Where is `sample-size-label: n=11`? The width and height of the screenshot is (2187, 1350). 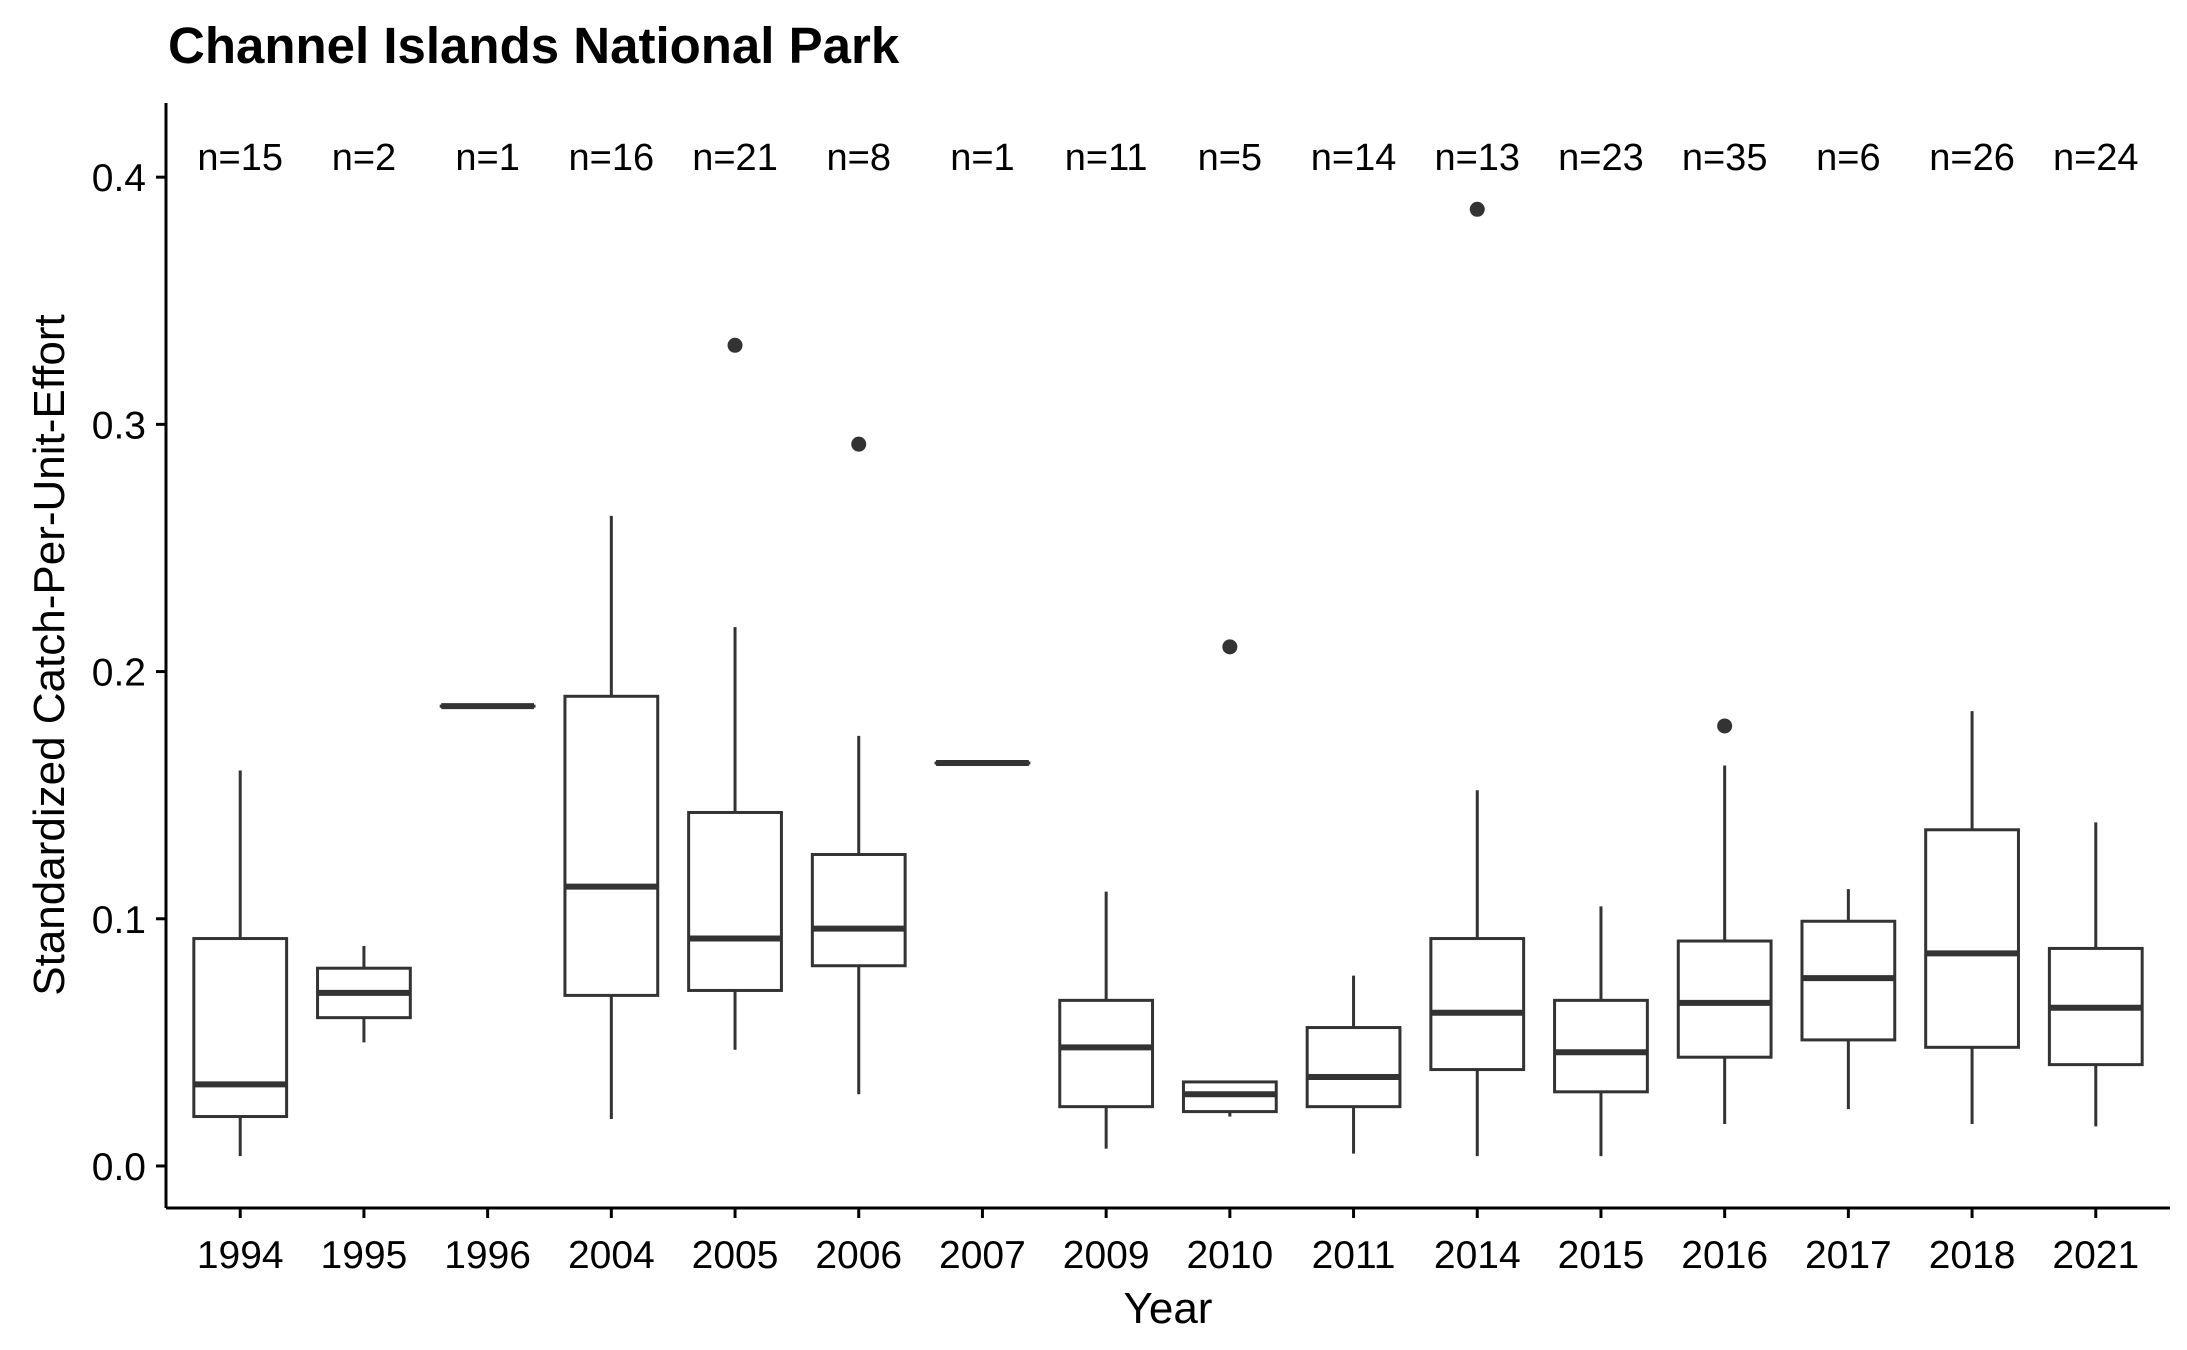 sample-size-label: n=11 is located at coordinates (1106, 158).